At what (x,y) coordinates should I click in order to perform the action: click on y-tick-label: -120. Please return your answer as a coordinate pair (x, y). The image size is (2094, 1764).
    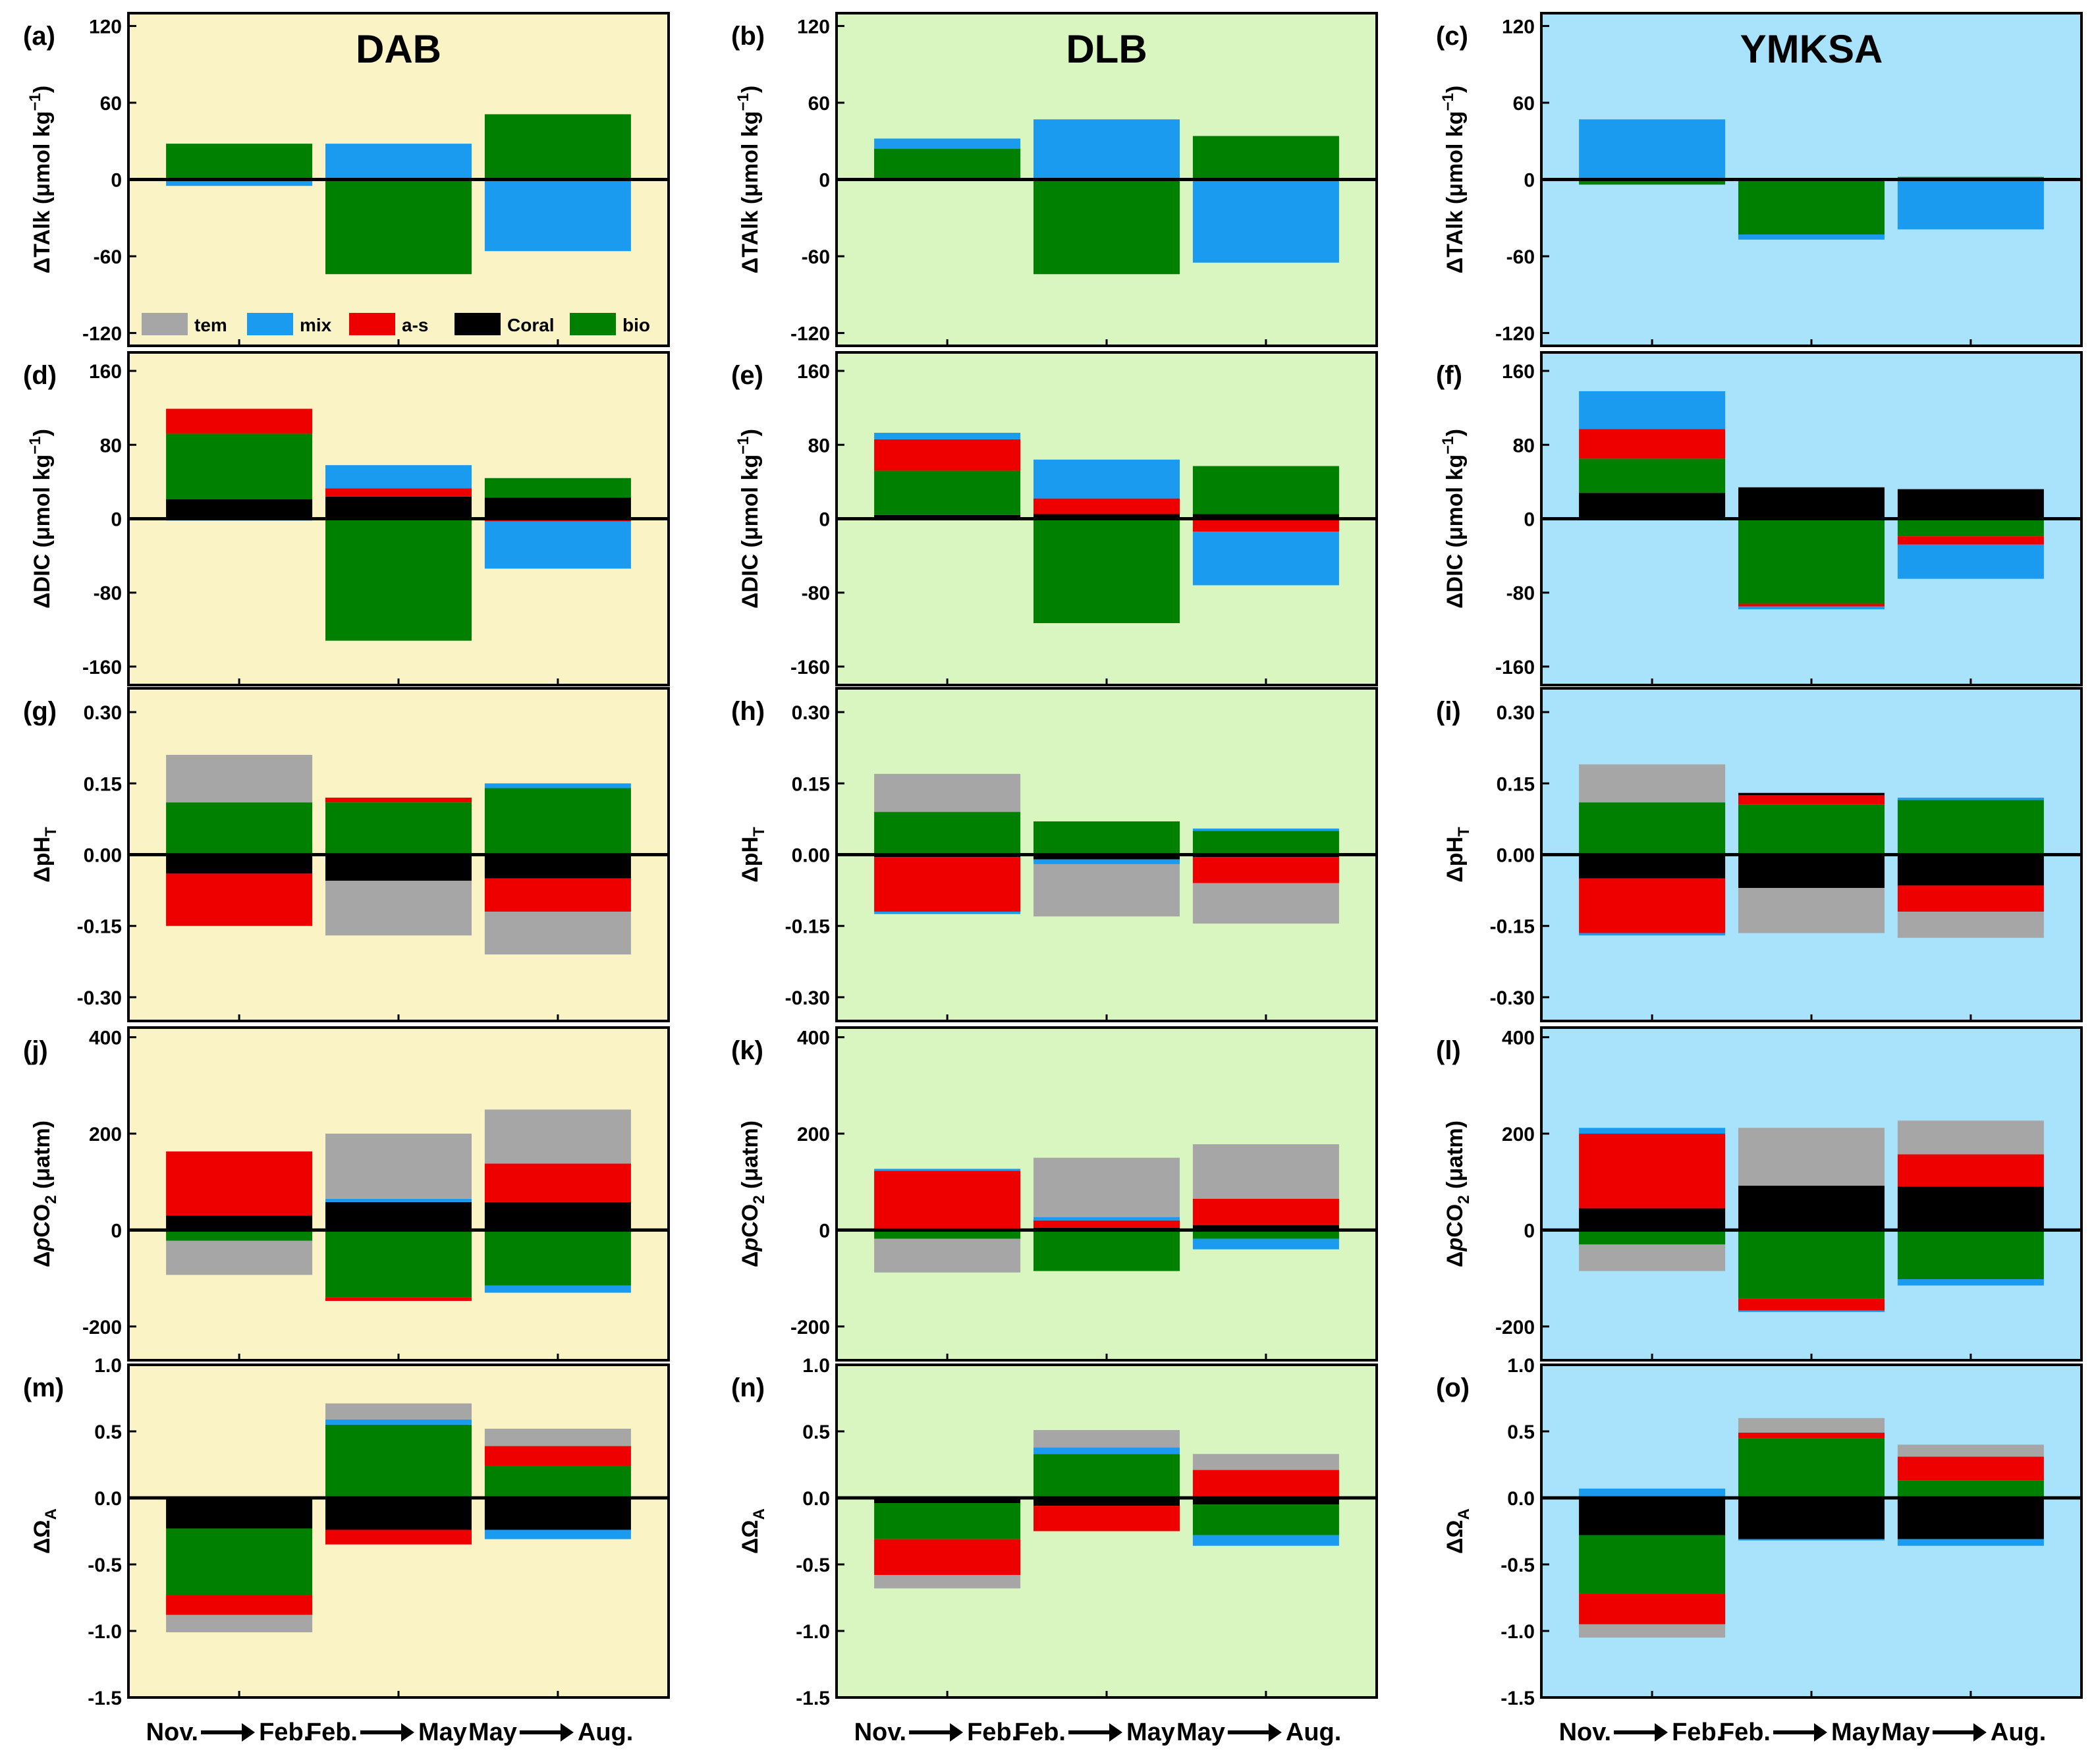
    Looking at the image, I should click on (810, 334).